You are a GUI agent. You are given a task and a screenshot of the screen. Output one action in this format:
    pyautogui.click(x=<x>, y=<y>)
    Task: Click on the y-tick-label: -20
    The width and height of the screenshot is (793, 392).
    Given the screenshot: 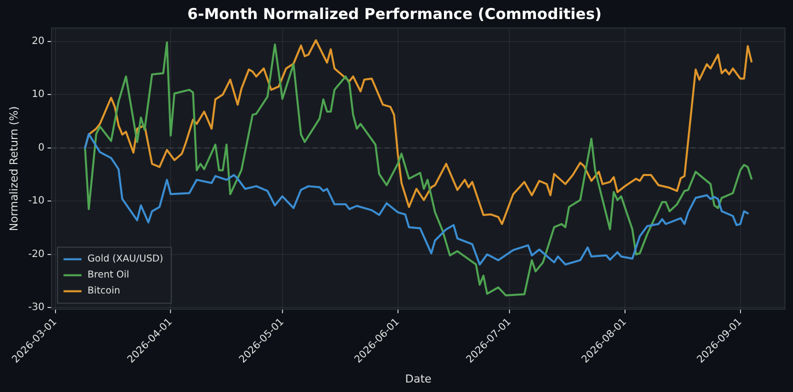 What is the action you would take?
    pyautogui.click(x=36, y=254)
    